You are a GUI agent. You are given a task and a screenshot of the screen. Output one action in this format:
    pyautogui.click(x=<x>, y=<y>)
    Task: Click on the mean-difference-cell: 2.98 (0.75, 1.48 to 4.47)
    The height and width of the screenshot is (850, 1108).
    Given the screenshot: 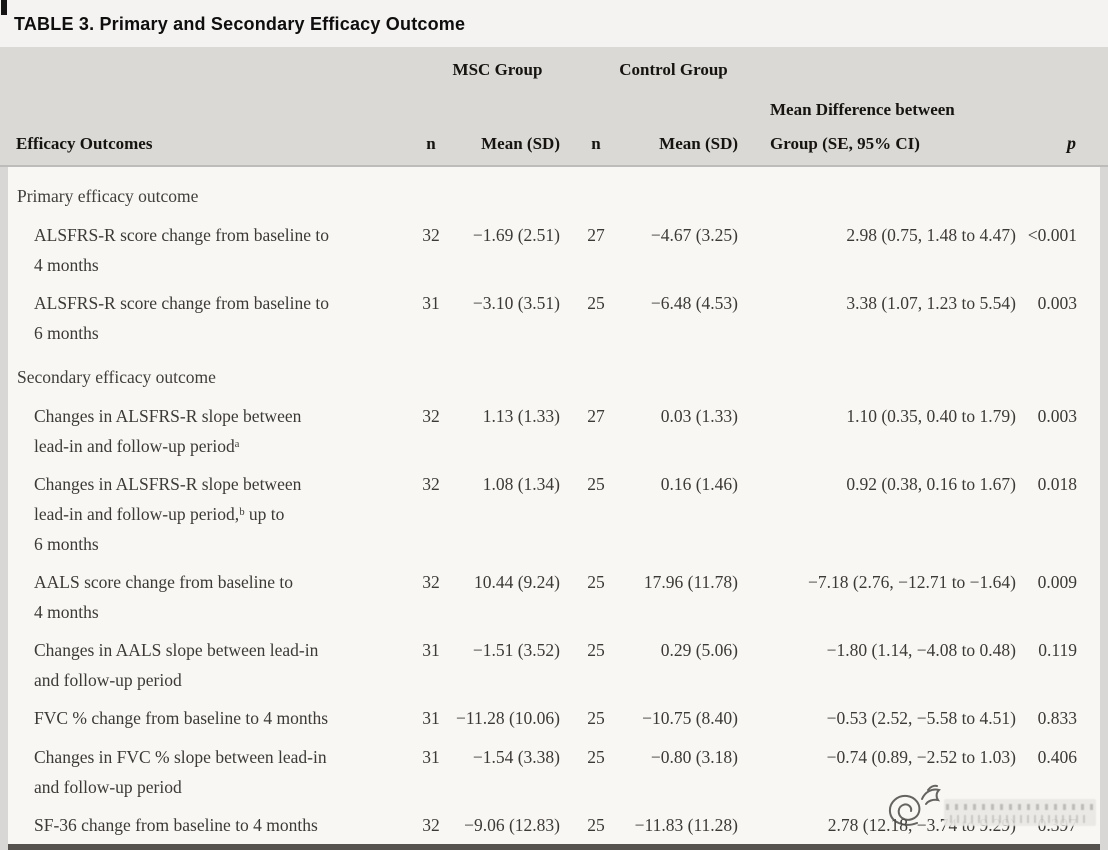 What is the action you would take?
    pyautogui.click(x=931, y=235)
    